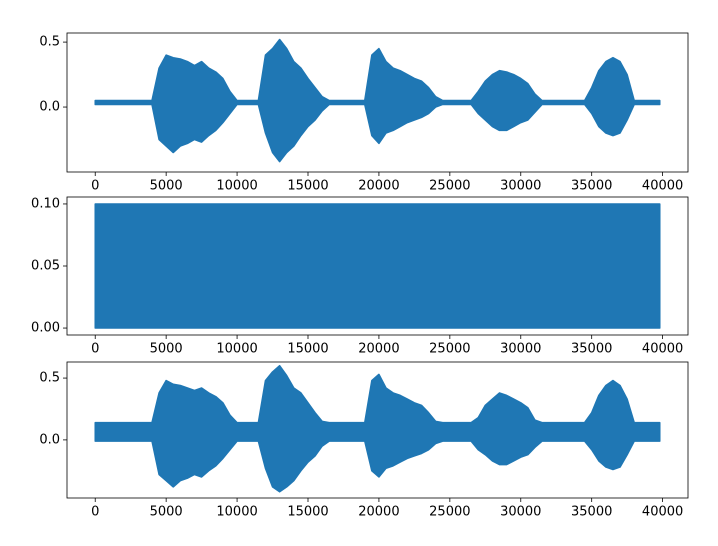  What do you see at coordinates (45, 203) in the screenshot?
I see `y-tick-label: 0.10` at bounding box center [45, 203].